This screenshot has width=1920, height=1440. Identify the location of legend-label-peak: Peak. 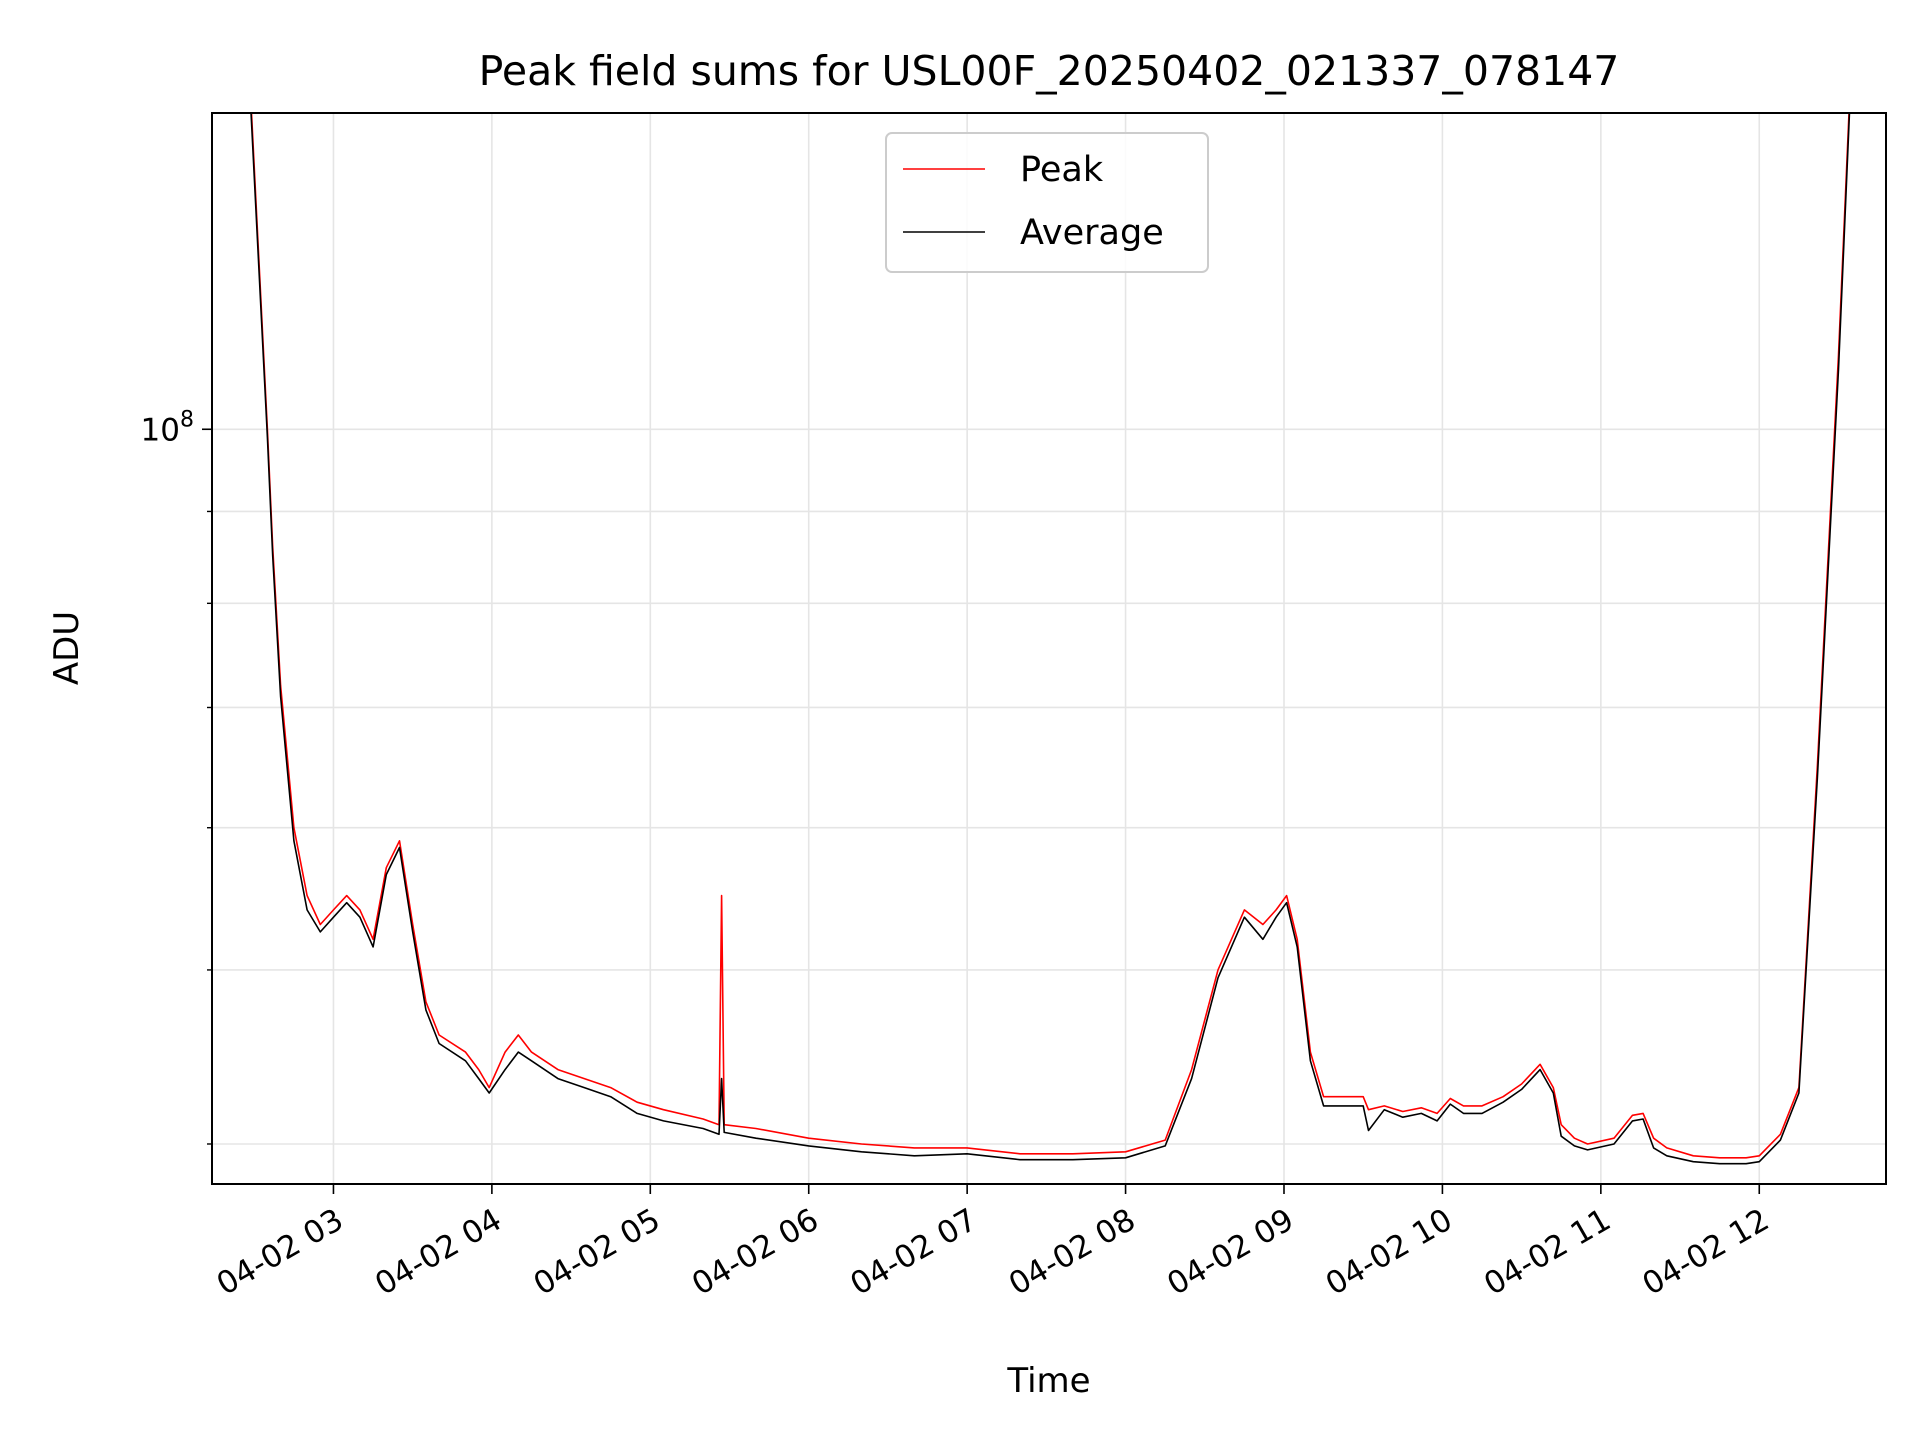
(1062, 170).